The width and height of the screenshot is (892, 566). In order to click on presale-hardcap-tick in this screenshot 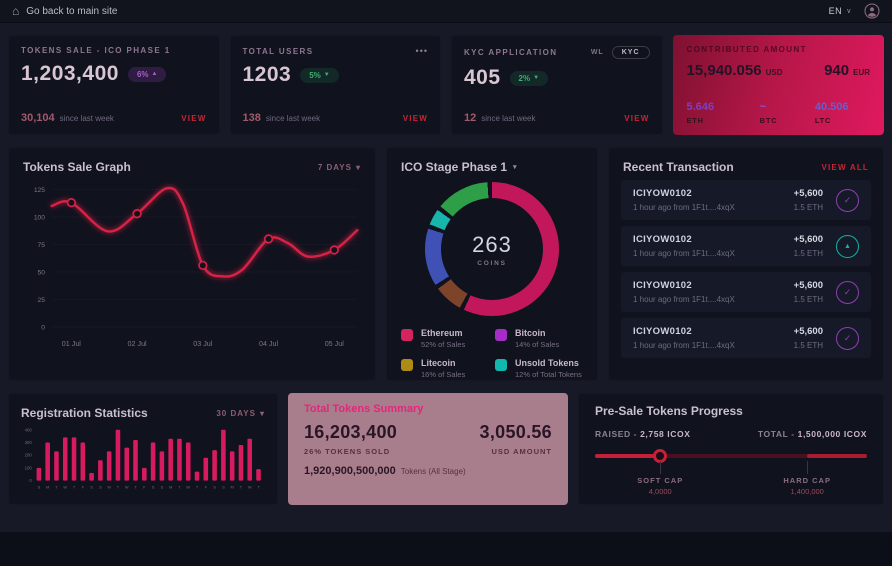, I will do `click(808, 467)`.